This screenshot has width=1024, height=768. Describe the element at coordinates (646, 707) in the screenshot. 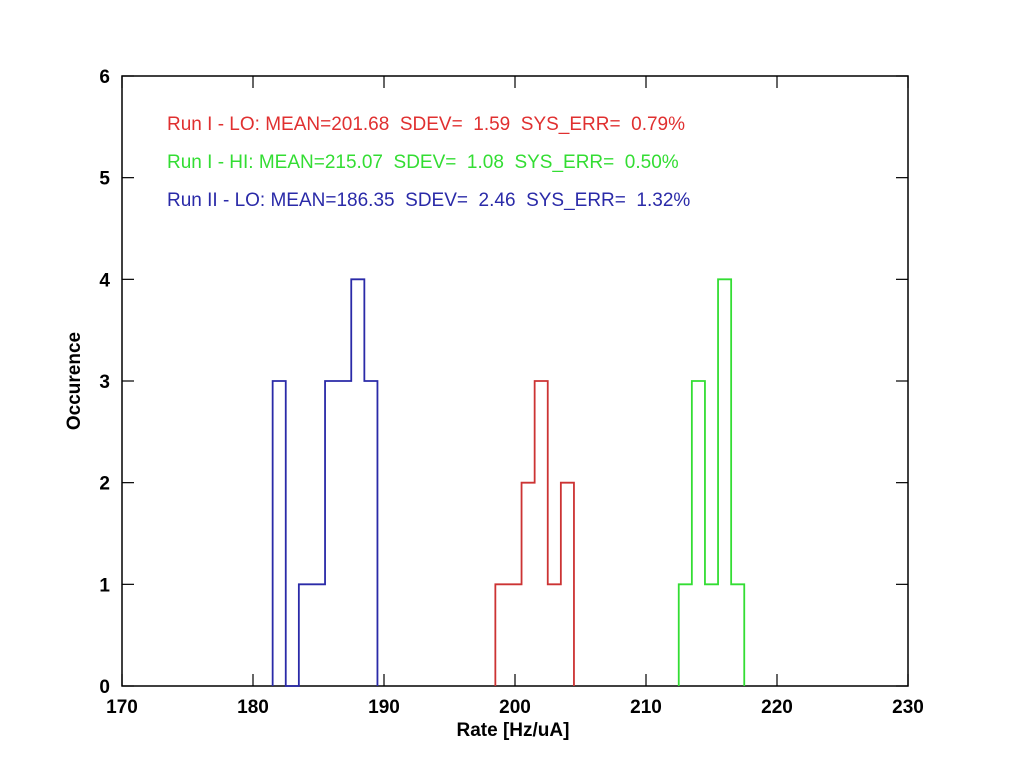

I see `x-tick-label: 210` at that location.